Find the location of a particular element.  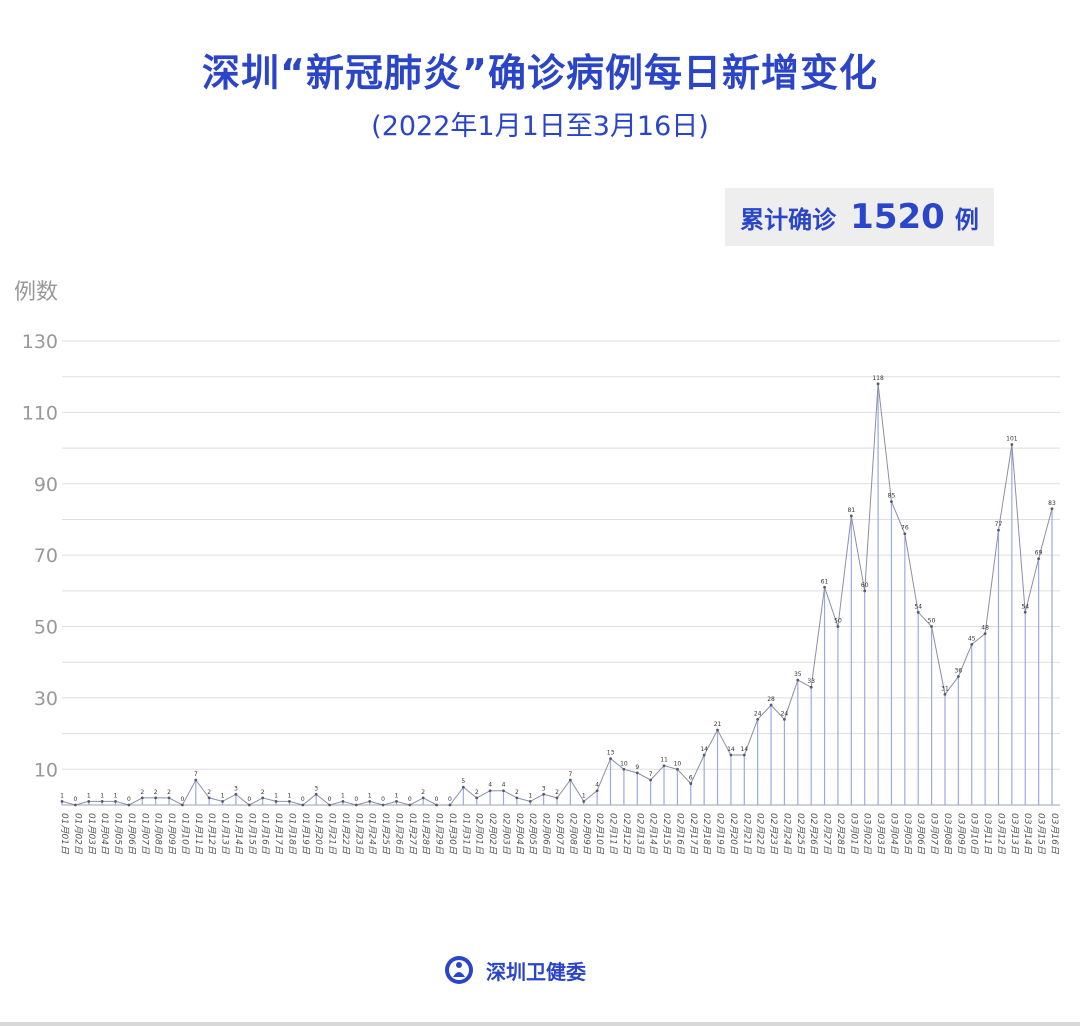

x-tick-label: 02月08日 is located at coordinates (572, 834).